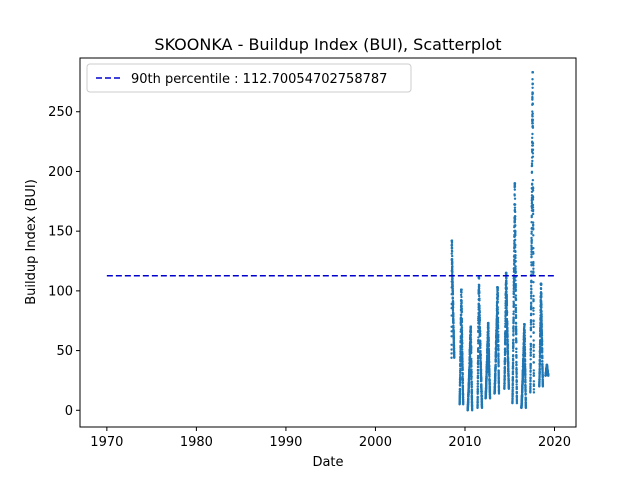  I want to click on x-tick-label: 1970, so click(106, 442).